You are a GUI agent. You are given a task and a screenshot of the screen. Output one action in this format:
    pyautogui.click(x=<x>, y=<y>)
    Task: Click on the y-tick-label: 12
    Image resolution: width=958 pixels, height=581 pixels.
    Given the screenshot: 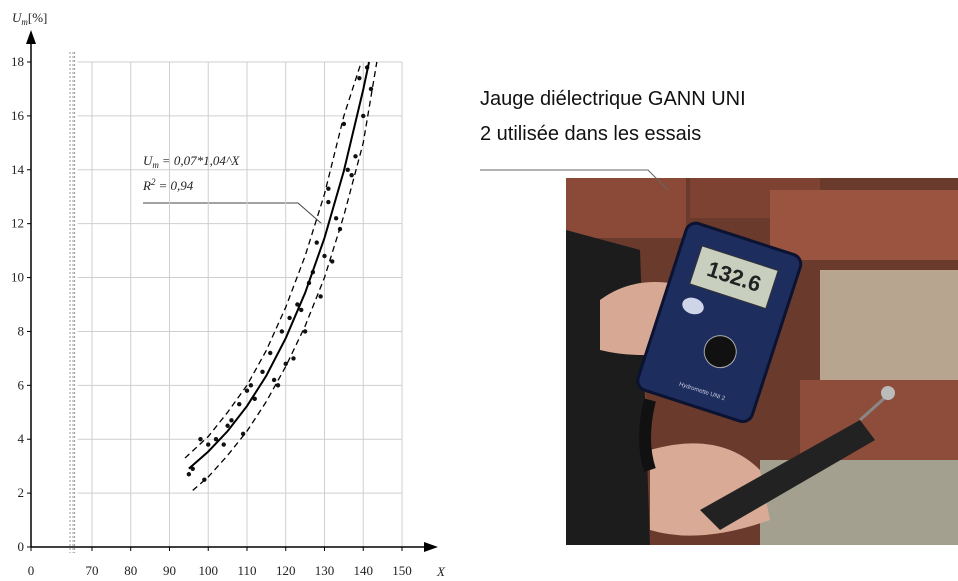 What is the action you would take?
    pyautogui.click(x=17, y=223)
    